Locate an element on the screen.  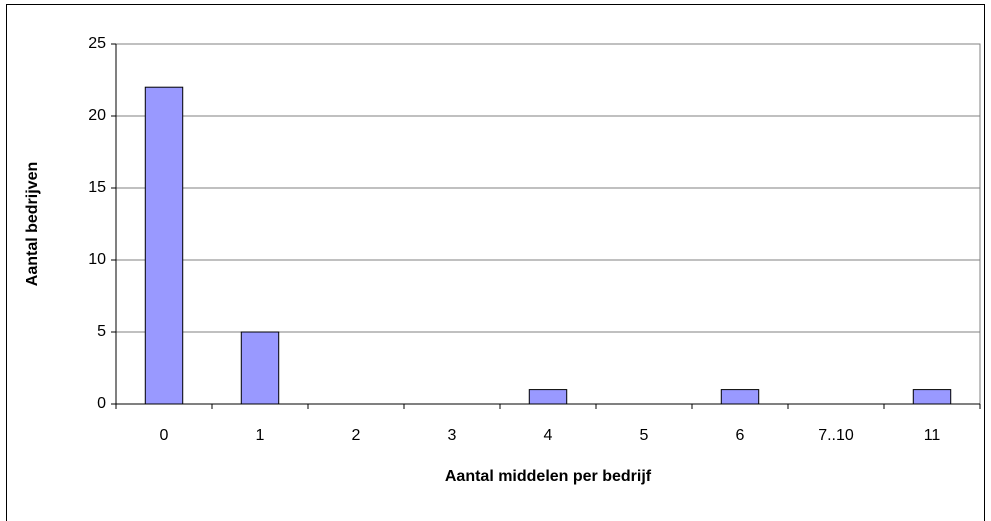
y-tick-label: 5 is located at coordinates (101, 331).